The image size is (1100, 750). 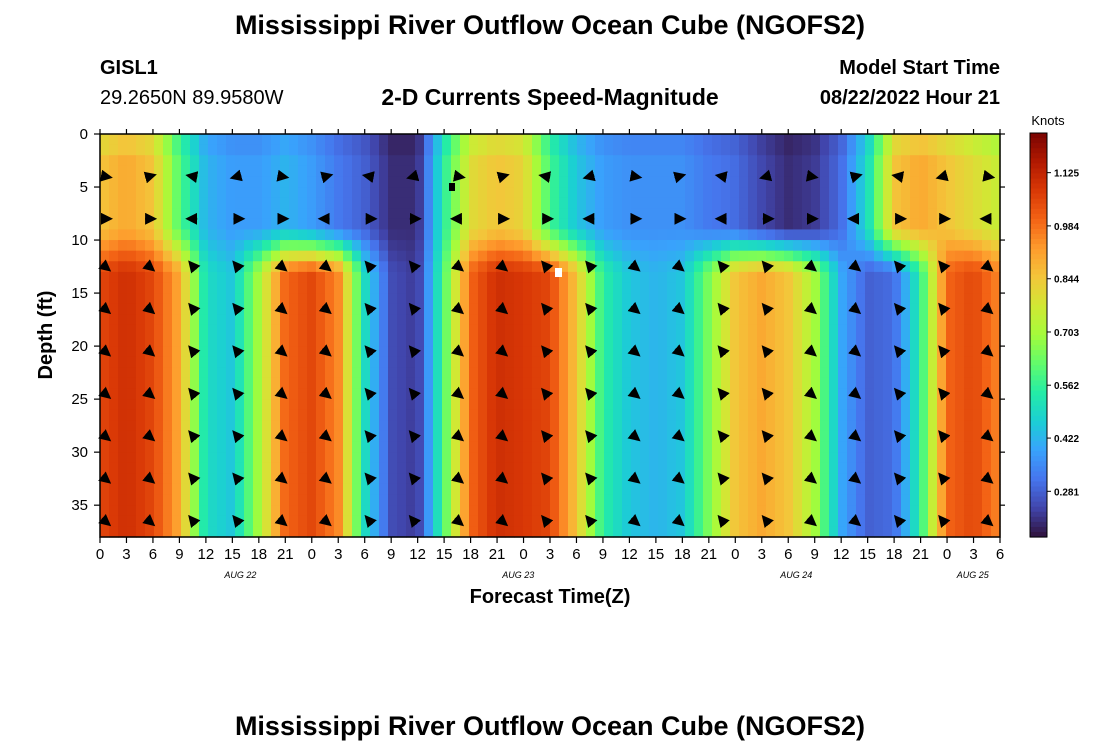 I want to click on colorbar-swatch, so click(x=1038, y=161).